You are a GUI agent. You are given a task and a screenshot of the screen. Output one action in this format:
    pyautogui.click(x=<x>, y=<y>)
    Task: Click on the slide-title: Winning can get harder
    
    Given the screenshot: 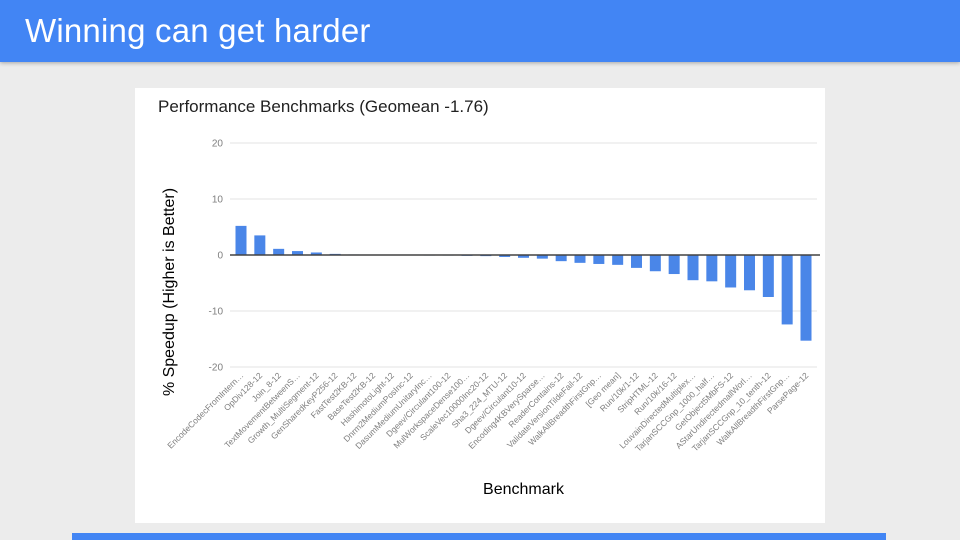 What is the action you would take?
    pyautogui.click(x=198, y=30)
    